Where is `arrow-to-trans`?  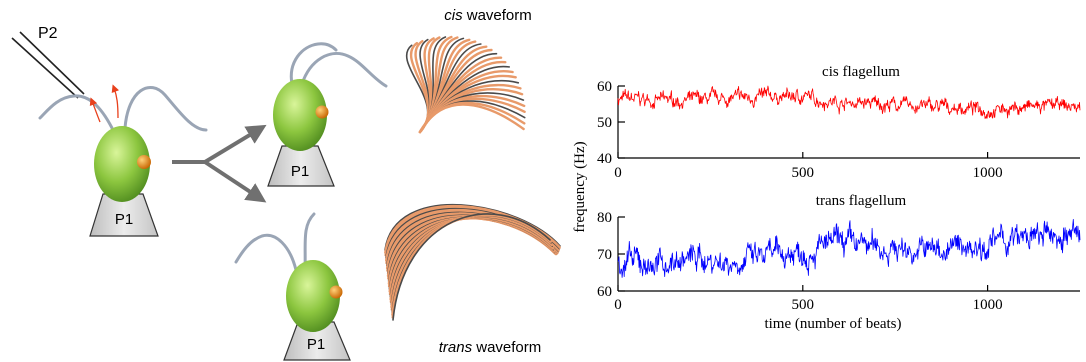
arrow-to-trans is located at coordinates (235, 181).